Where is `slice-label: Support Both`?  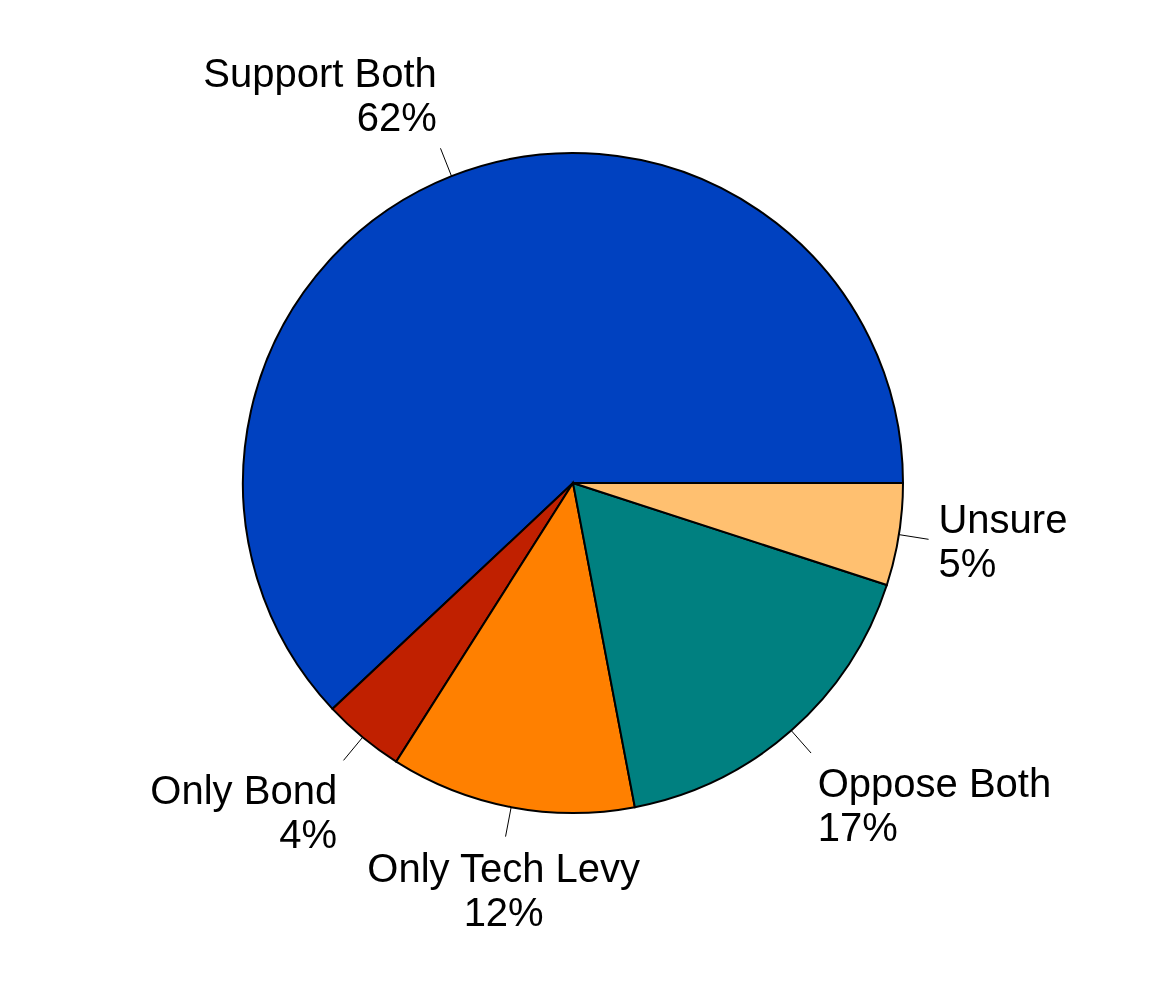 slice-label: Support Both is located at coordinates (320, 72).